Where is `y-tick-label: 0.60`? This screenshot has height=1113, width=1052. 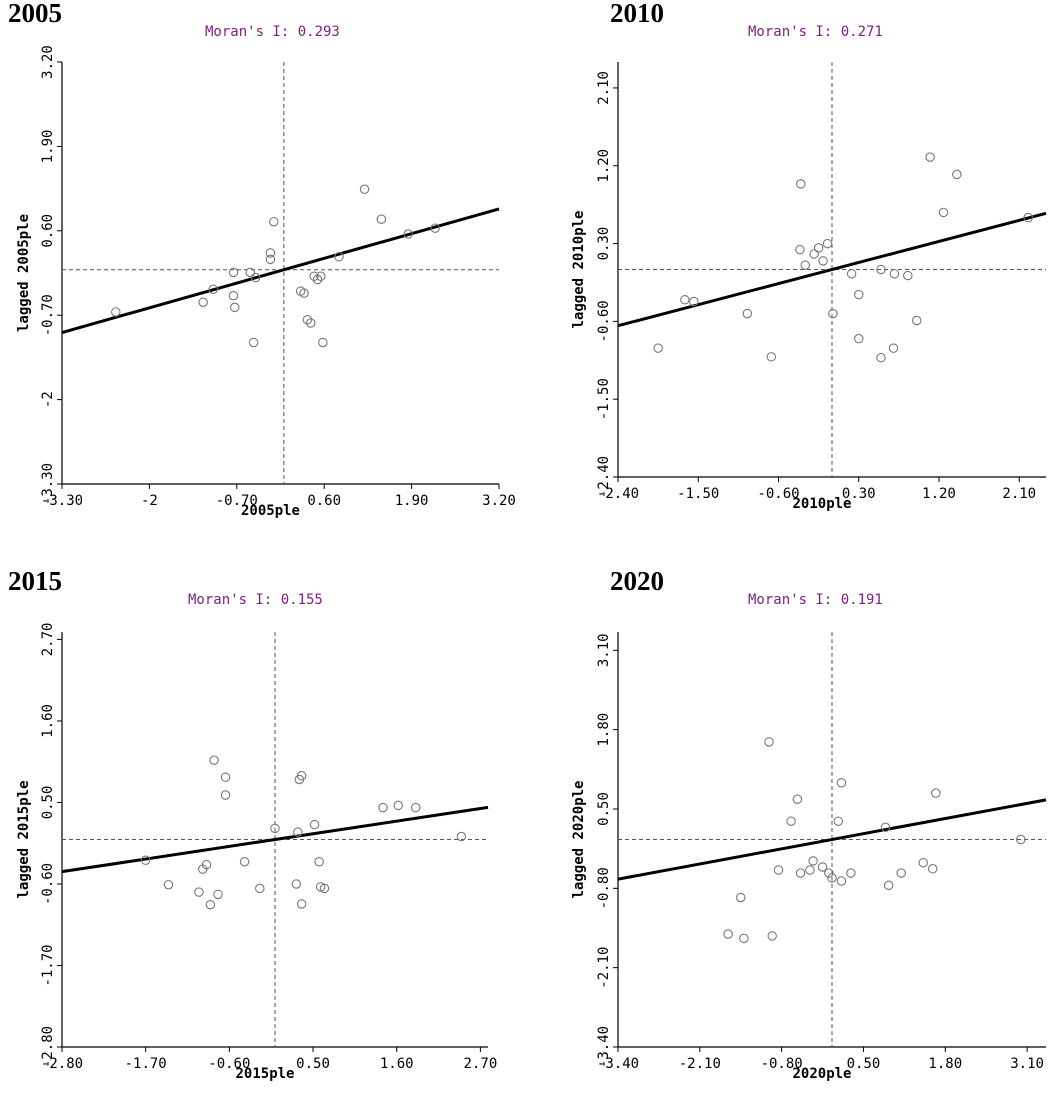
y-tick-label: 0.60 is located at coordinates (48, 231).